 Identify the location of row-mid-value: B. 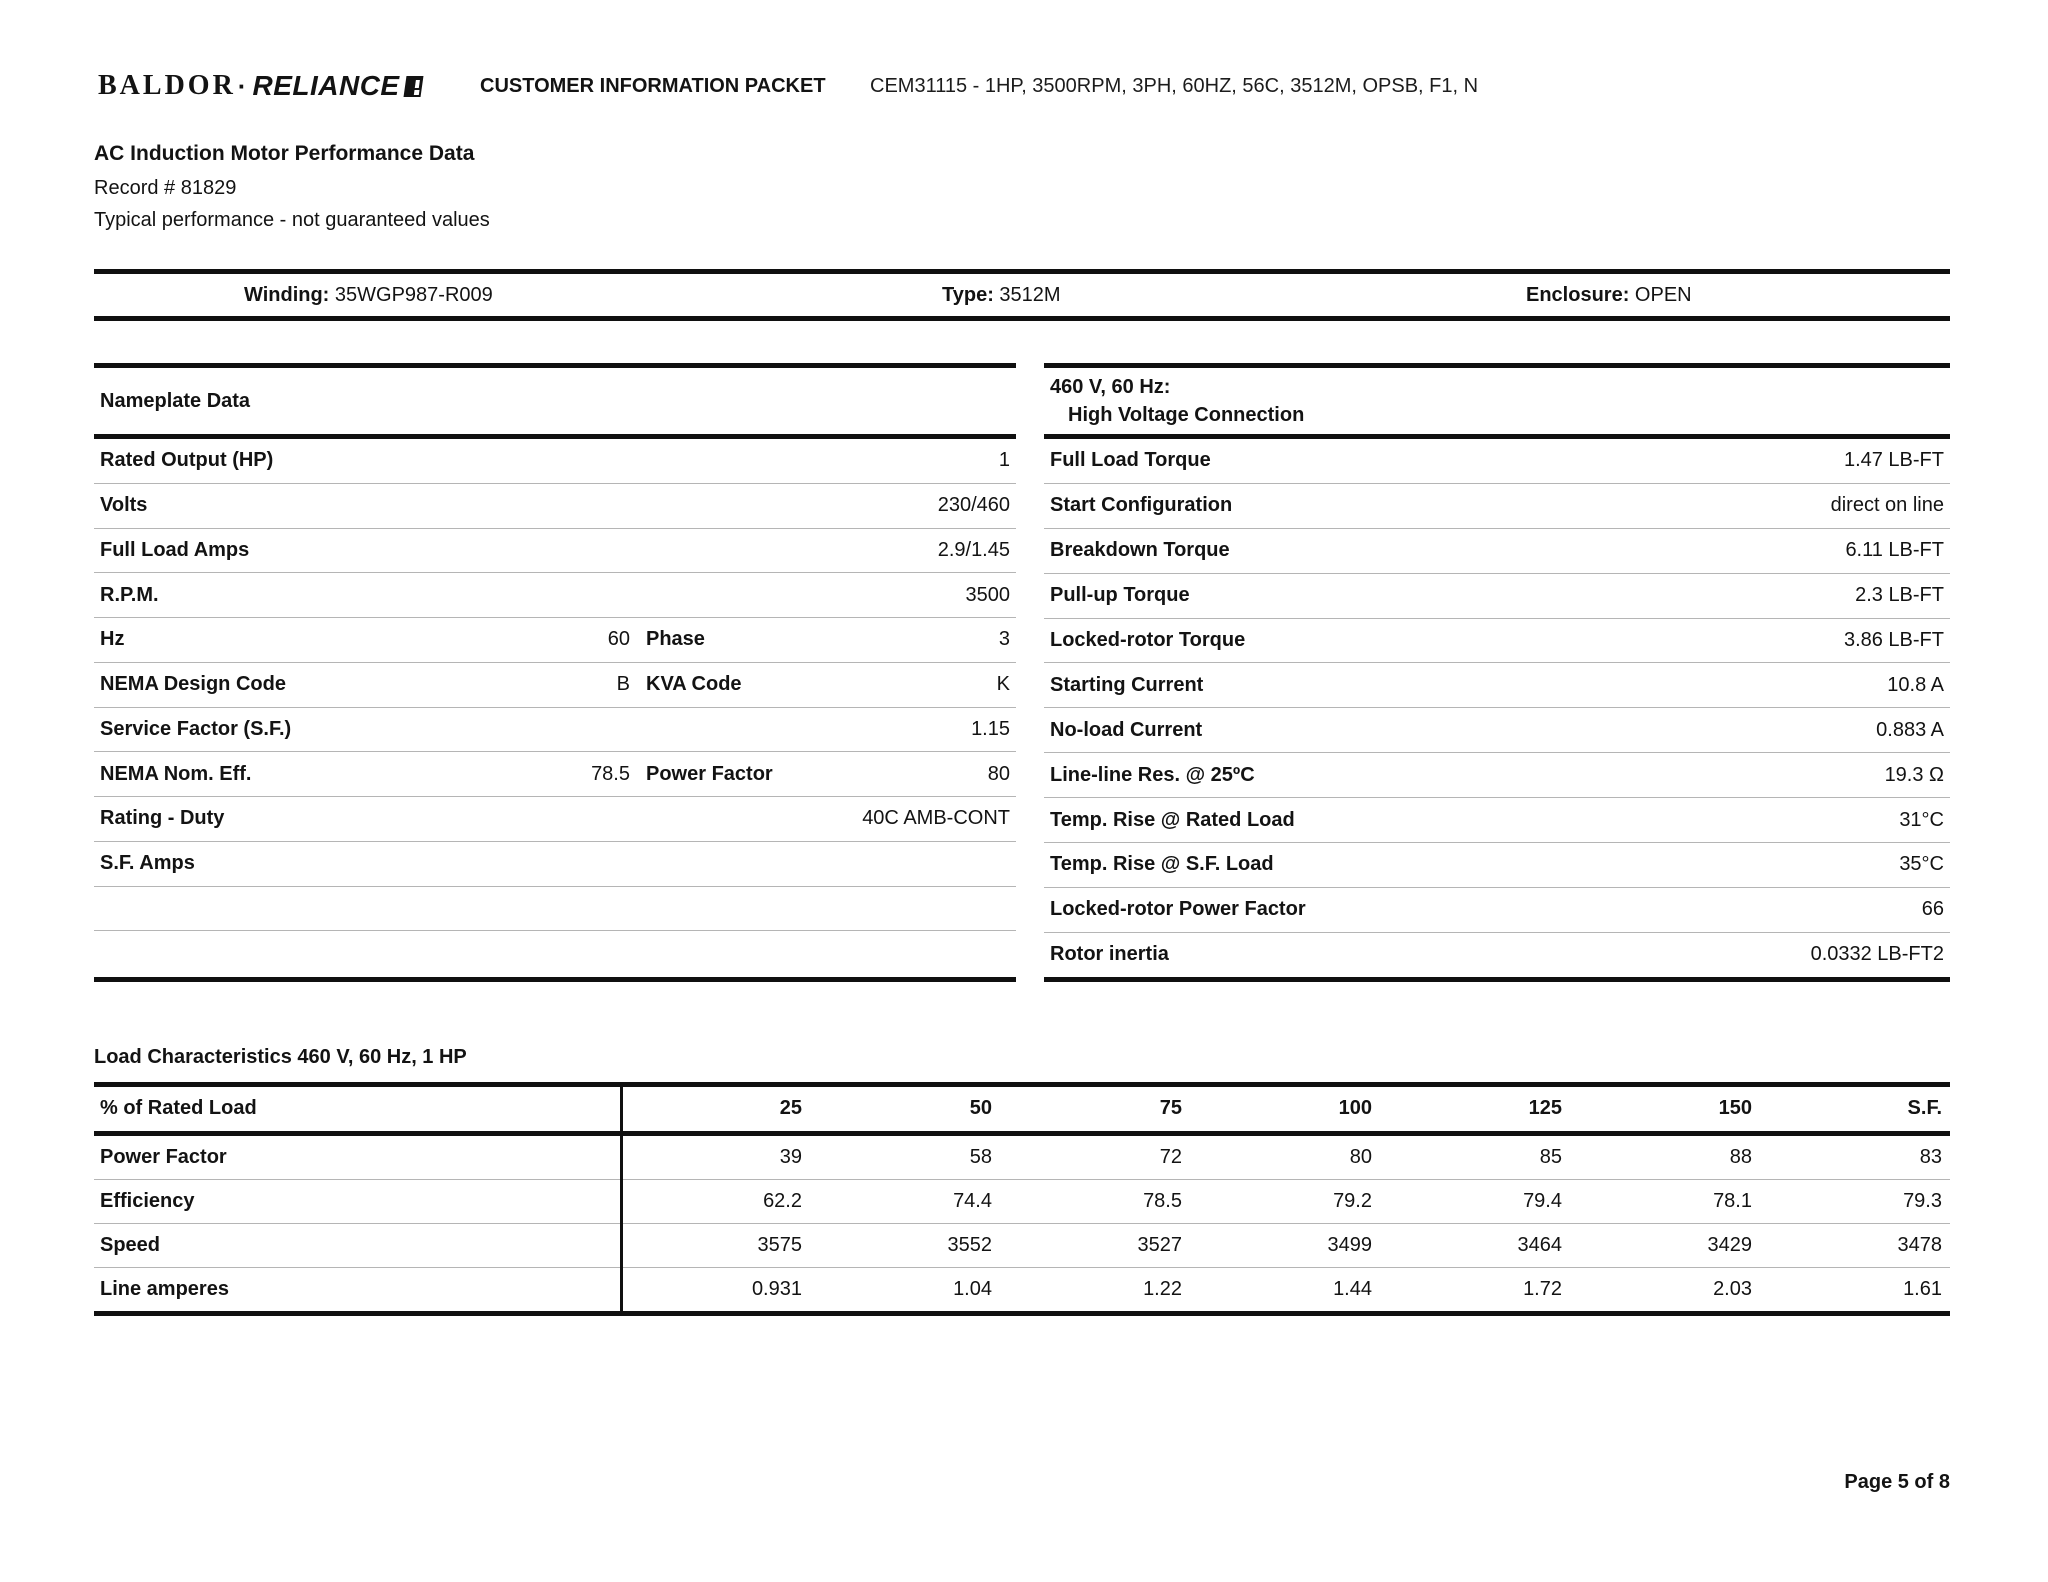
(623, 684).